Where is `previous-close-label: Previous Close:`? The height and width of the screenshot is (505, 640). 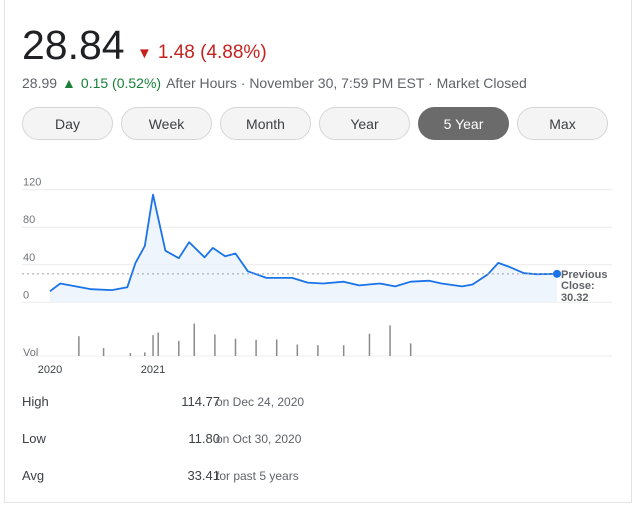 previous-close-label: Previous Close: is located at coordinates (584, 280).